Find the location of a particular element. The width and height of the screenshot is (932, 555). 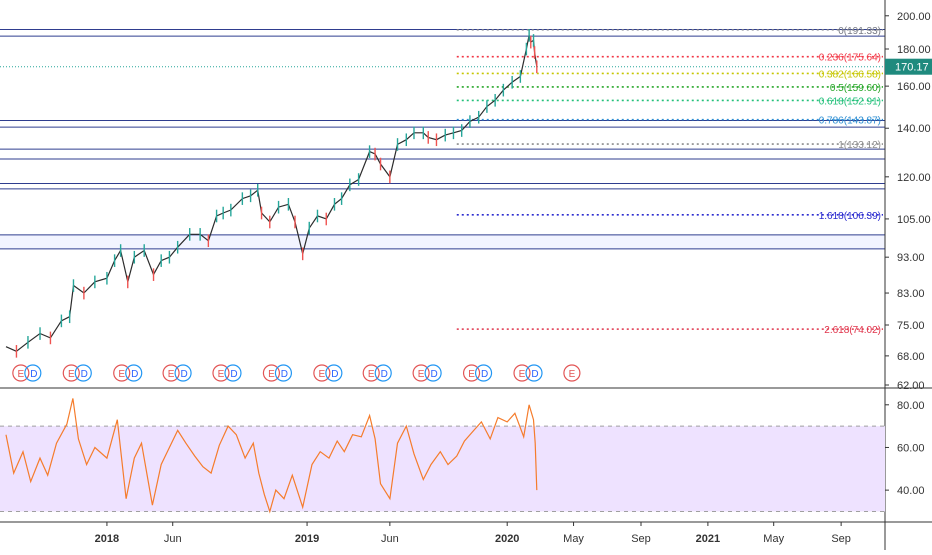

price-tick-label: 180.00 is located at coordinates (914, 50).